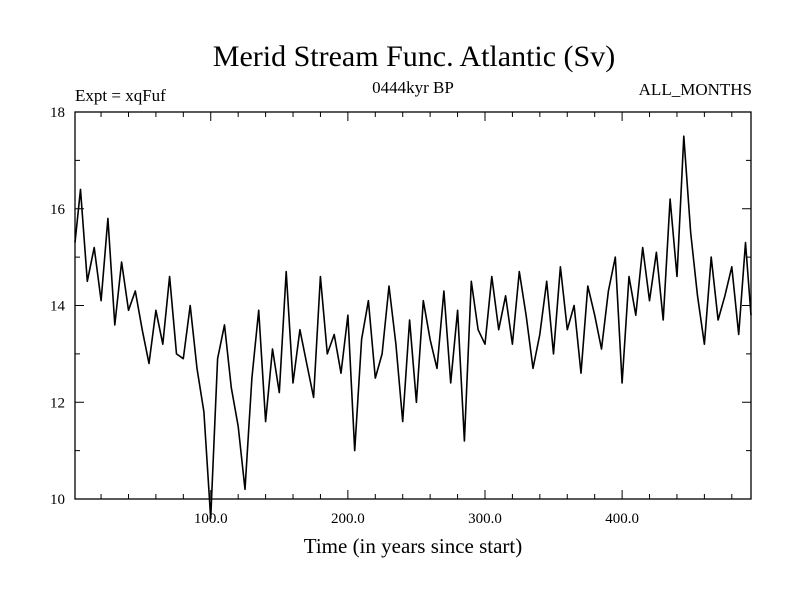 The height and width of the screenshot is (600, 800). What do you see at coordinates (57, 403) in the screenshot?
I see `y-tick-label: 12` at bounding box center [57, 403].